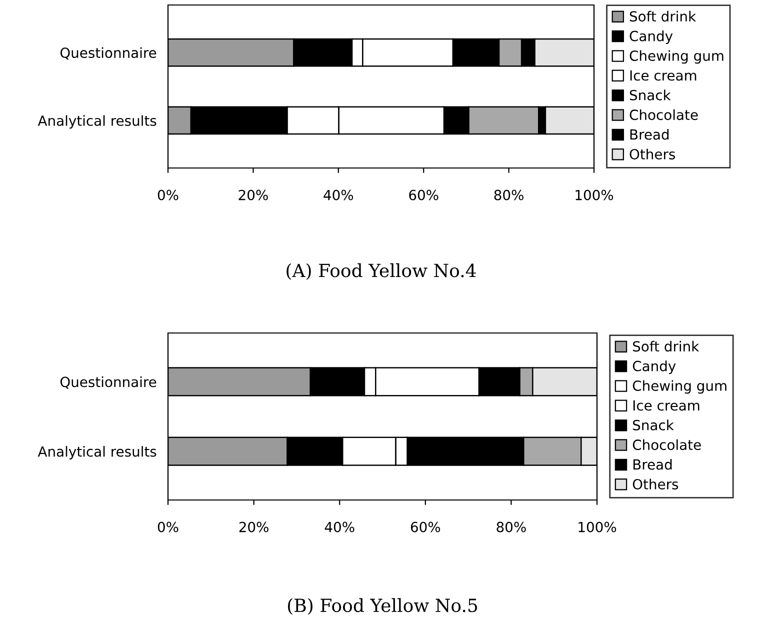 This screenshot has height=636, width=781. What do you see at coordinates (381, 271) in the screenshot?
I see `text: (A) Food Yellow No.4` at bounding box center [381, 271].